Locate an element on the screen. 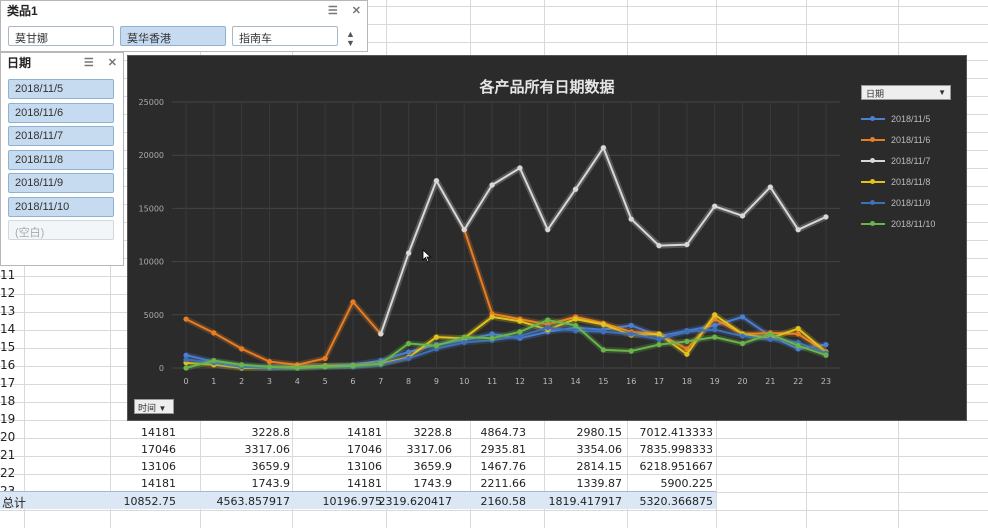  slicer-item-date: (空白) is located at coordinates (61, 230).